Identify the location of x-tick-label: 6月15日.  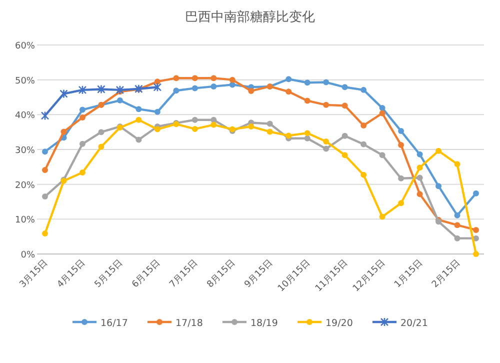
(146, 274).